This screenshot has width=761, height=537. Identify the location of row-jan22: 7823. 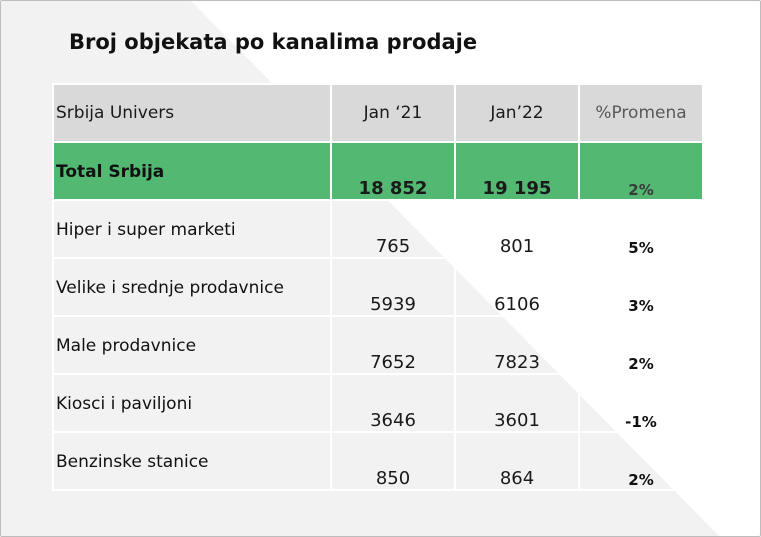
(517, 345).